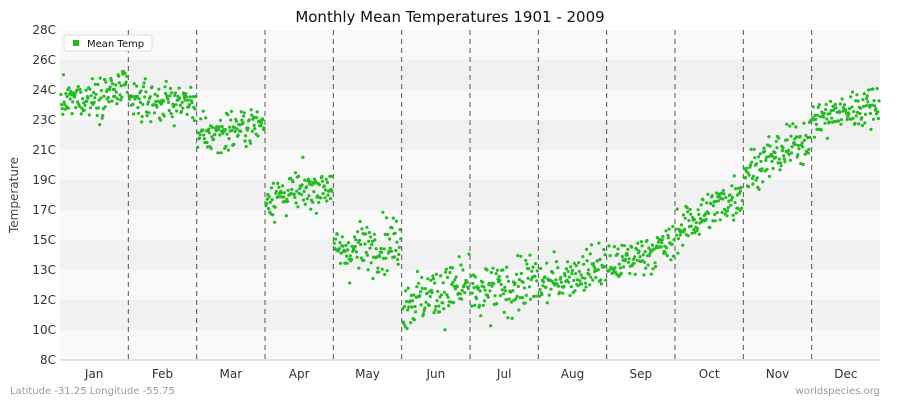 Image resolution: width=900 pixels, height=404 pixels. I want to click on y-tick-label: 19C, so click(44, 180).